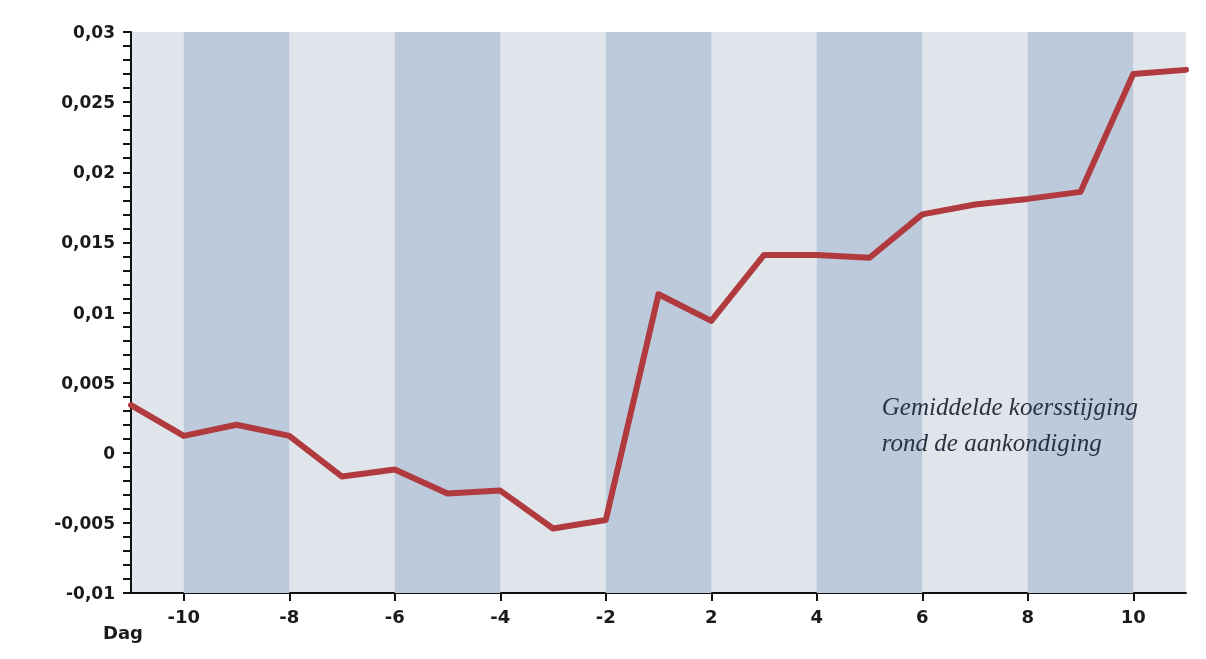 Image resolution: width=1206 pixels, height=659 pixels. I want to click on y-tick-label: 0,03, so click(94, 32).